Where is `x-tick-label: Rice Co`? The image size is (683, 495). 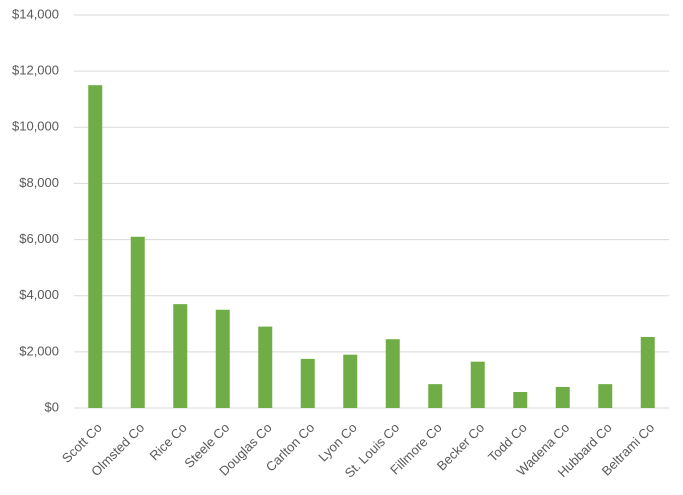 x-tick-label: Rice Co is located at coordinates (167, 441).